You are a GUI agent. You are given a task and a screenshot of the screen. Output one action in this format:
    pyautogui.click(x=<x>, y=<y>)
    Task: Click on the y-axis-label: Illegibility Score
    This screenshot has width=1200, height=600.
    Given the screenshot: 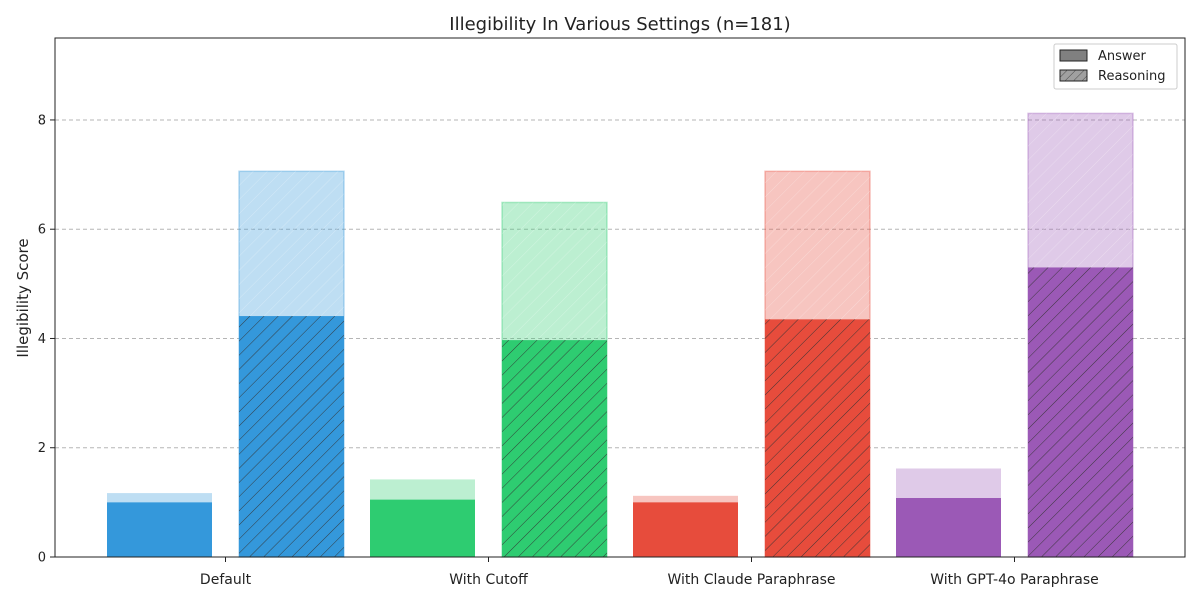 What is the action you would take?
    pyautogui.click(x=23, y=297)
    